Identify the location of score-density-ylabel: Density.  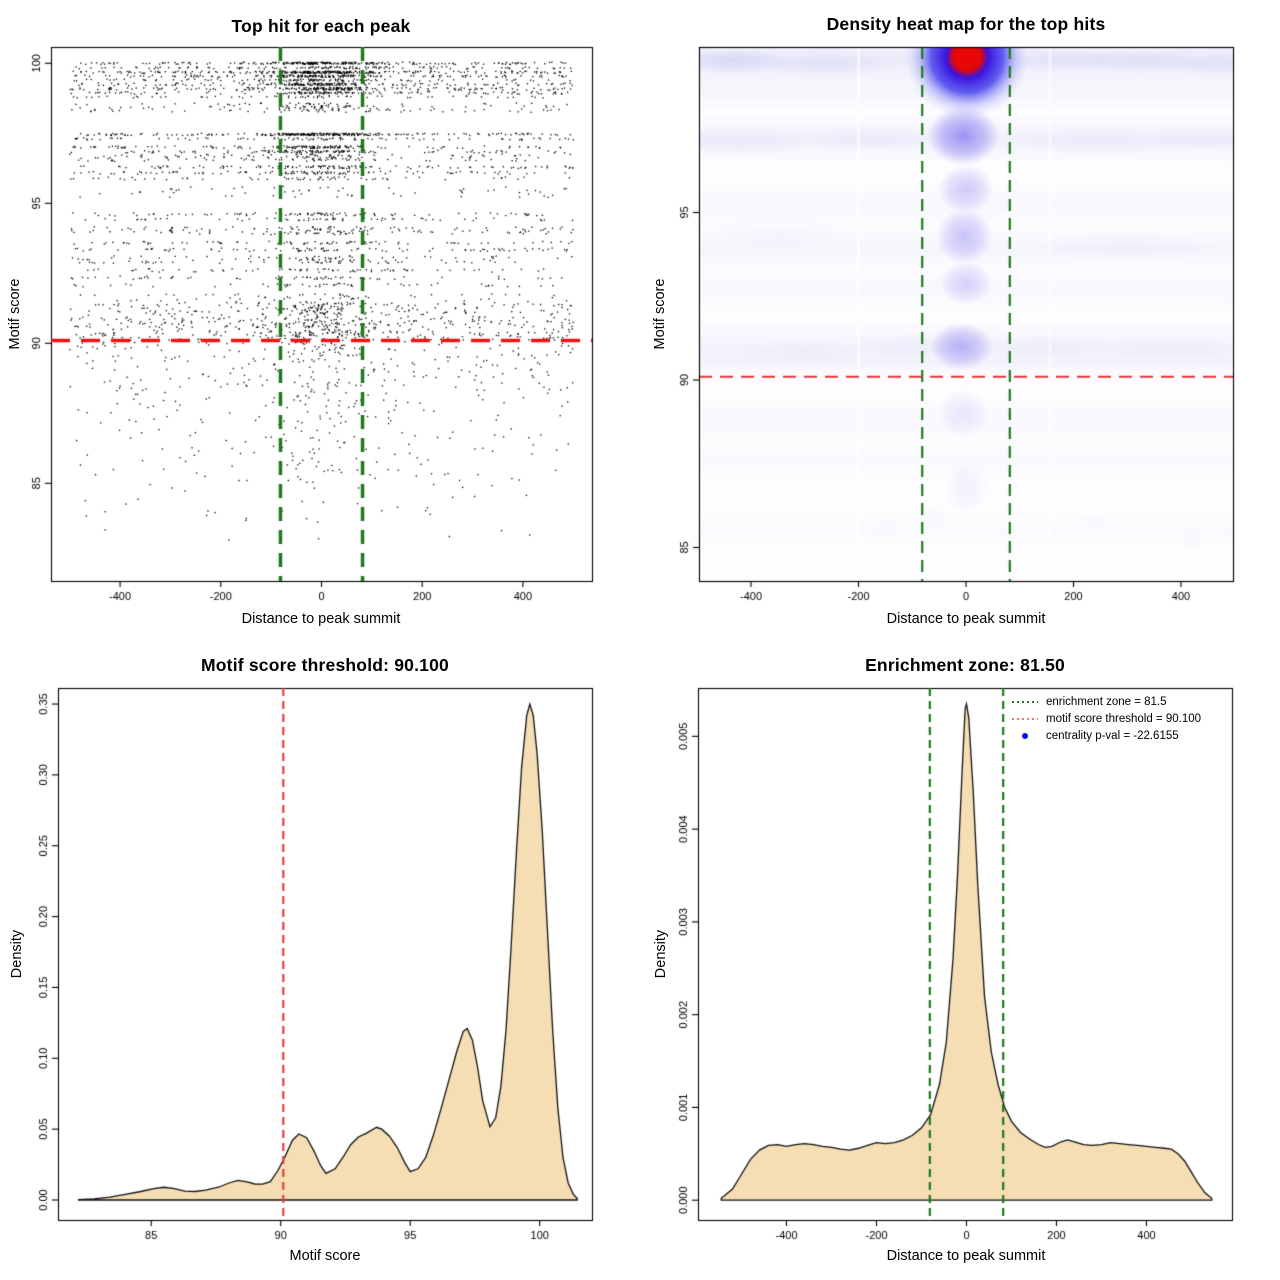
(17, 954).